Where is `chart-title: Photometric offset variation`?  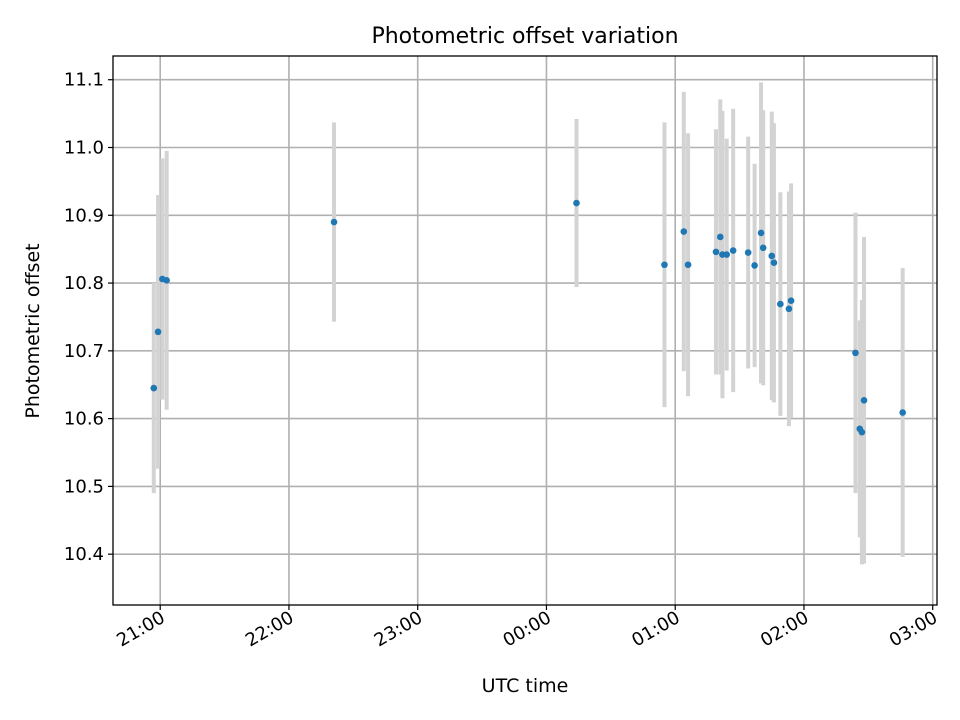 chart-title: Photometric offset variation is located at coordinates (524, 36).